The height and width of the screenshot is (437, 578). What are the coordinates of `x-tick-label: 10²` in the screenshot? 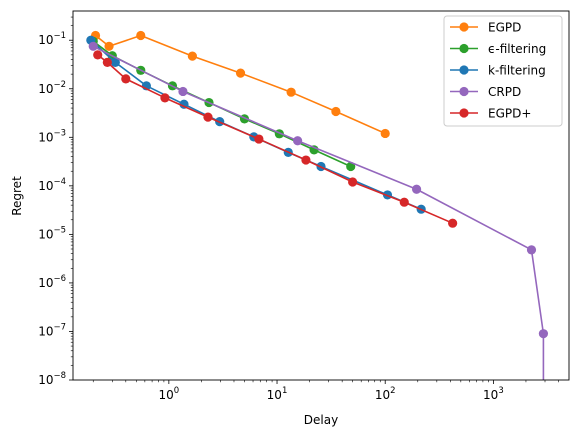 It's located at (385, 394).